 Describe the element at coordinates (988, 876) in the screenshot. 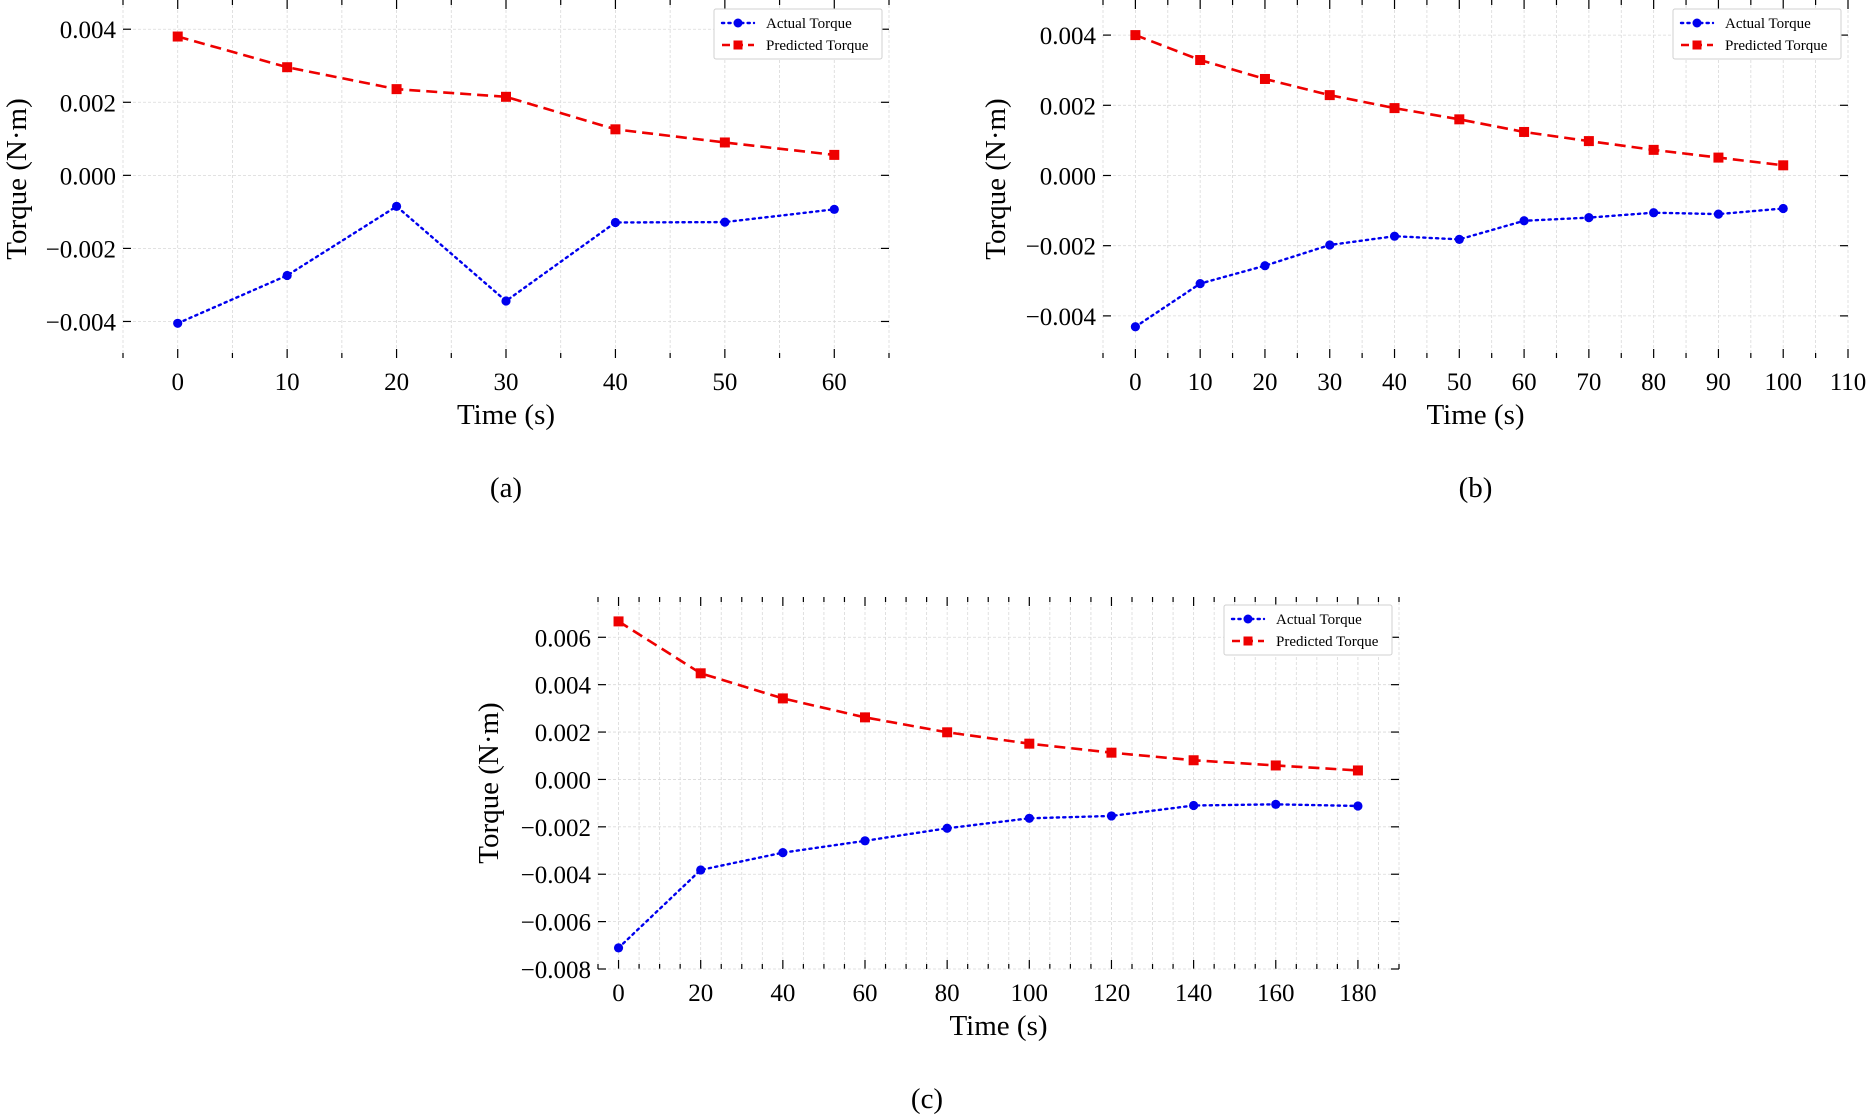

I see `actual-torque-line` at that location.